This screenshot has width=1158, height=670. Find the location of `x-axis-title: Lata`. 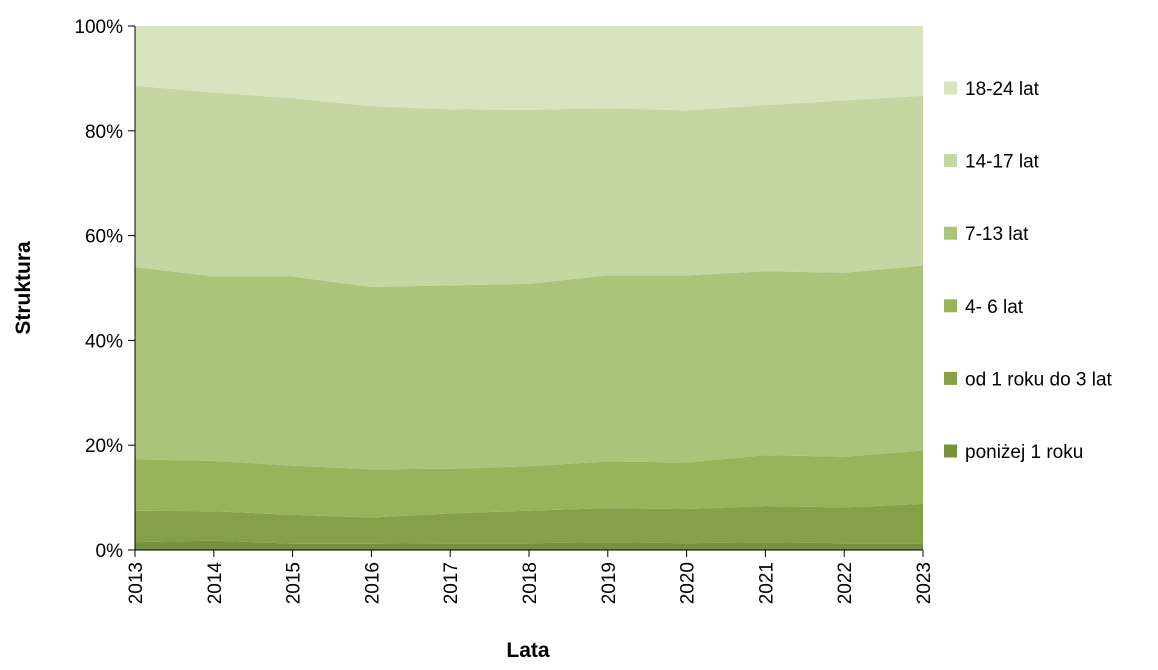

x-axis-title: Lata is located at coordinates (528, 650).